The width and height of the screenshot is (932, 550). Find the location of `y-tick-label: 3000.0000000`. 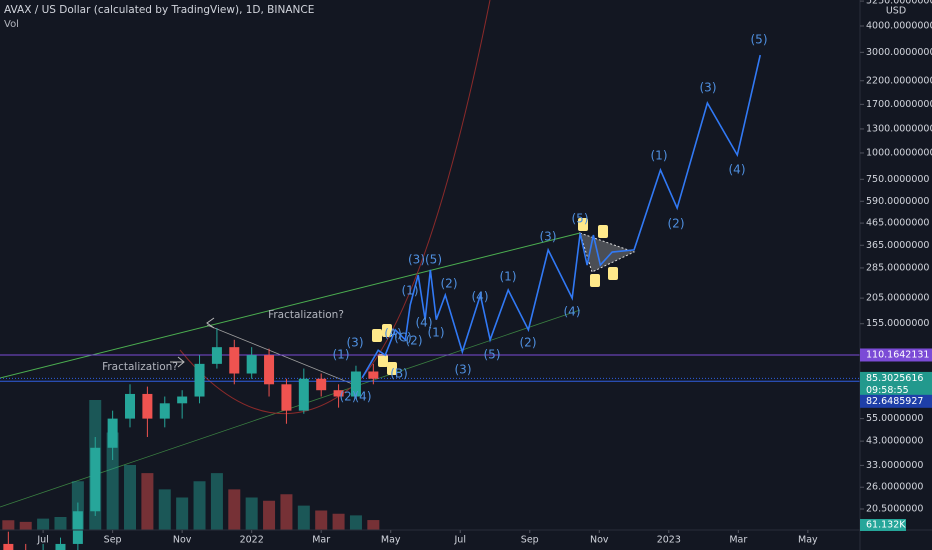

y-tick-label: 3000.0000000 is located at coordinates (899, 52).